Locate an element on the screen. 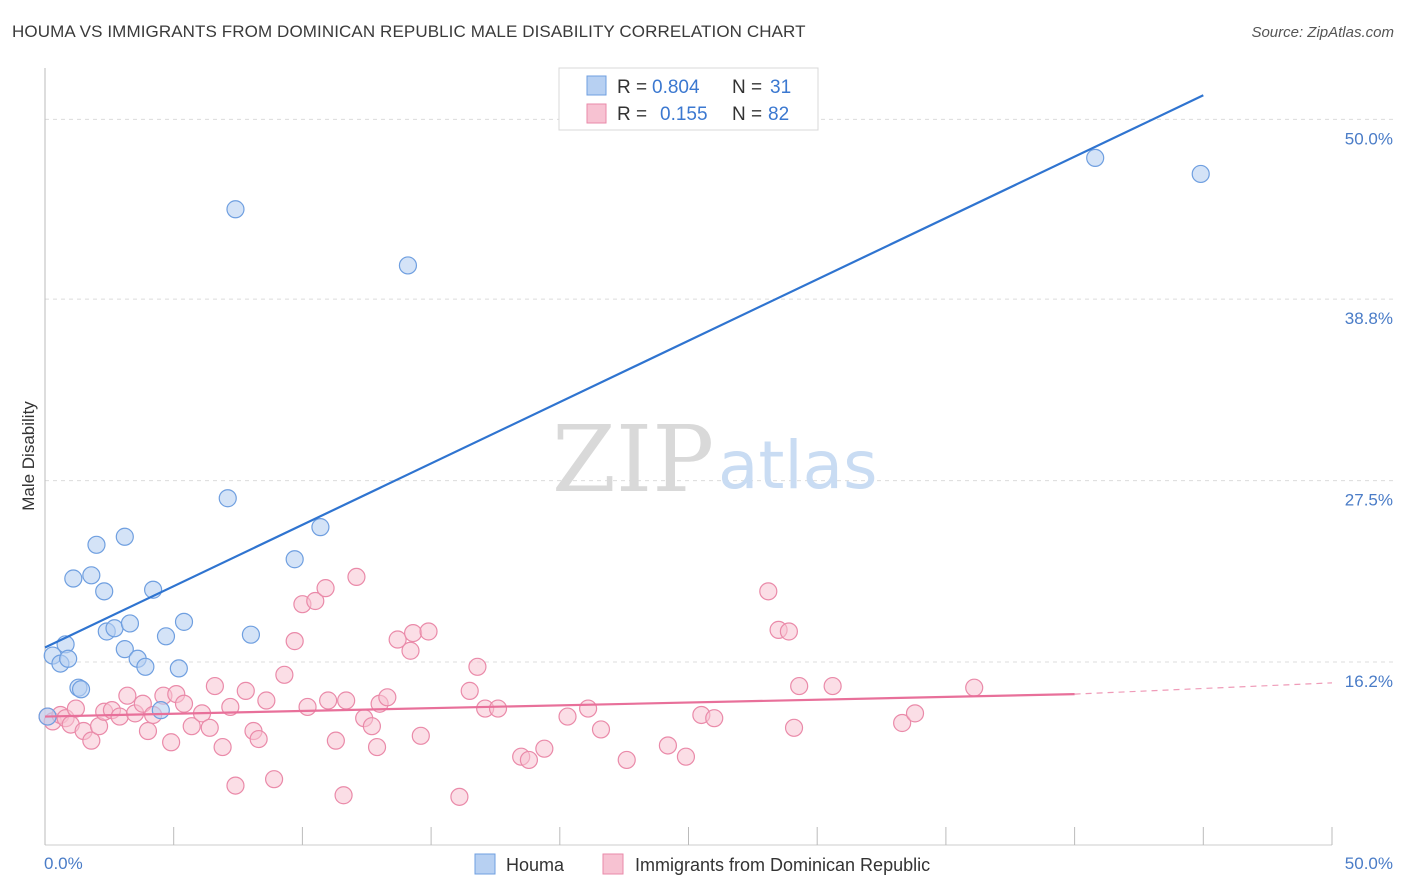  bottom-legend-swatch-dominican is located at coordinates (613, 864).